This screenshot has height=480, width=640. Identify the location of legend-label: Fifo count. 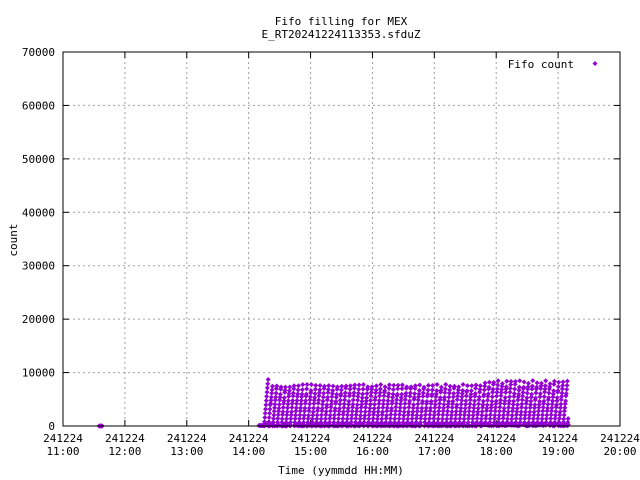
(541, 64).